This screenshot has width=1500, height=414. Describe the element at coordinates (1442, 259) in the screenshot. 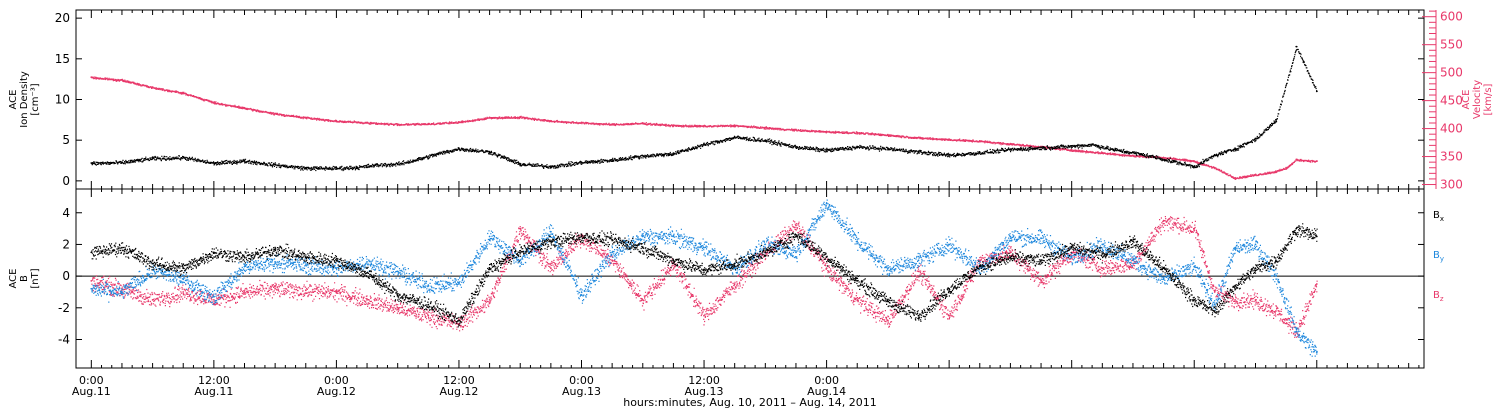

I see `legend-by-subscript: y` at that location.